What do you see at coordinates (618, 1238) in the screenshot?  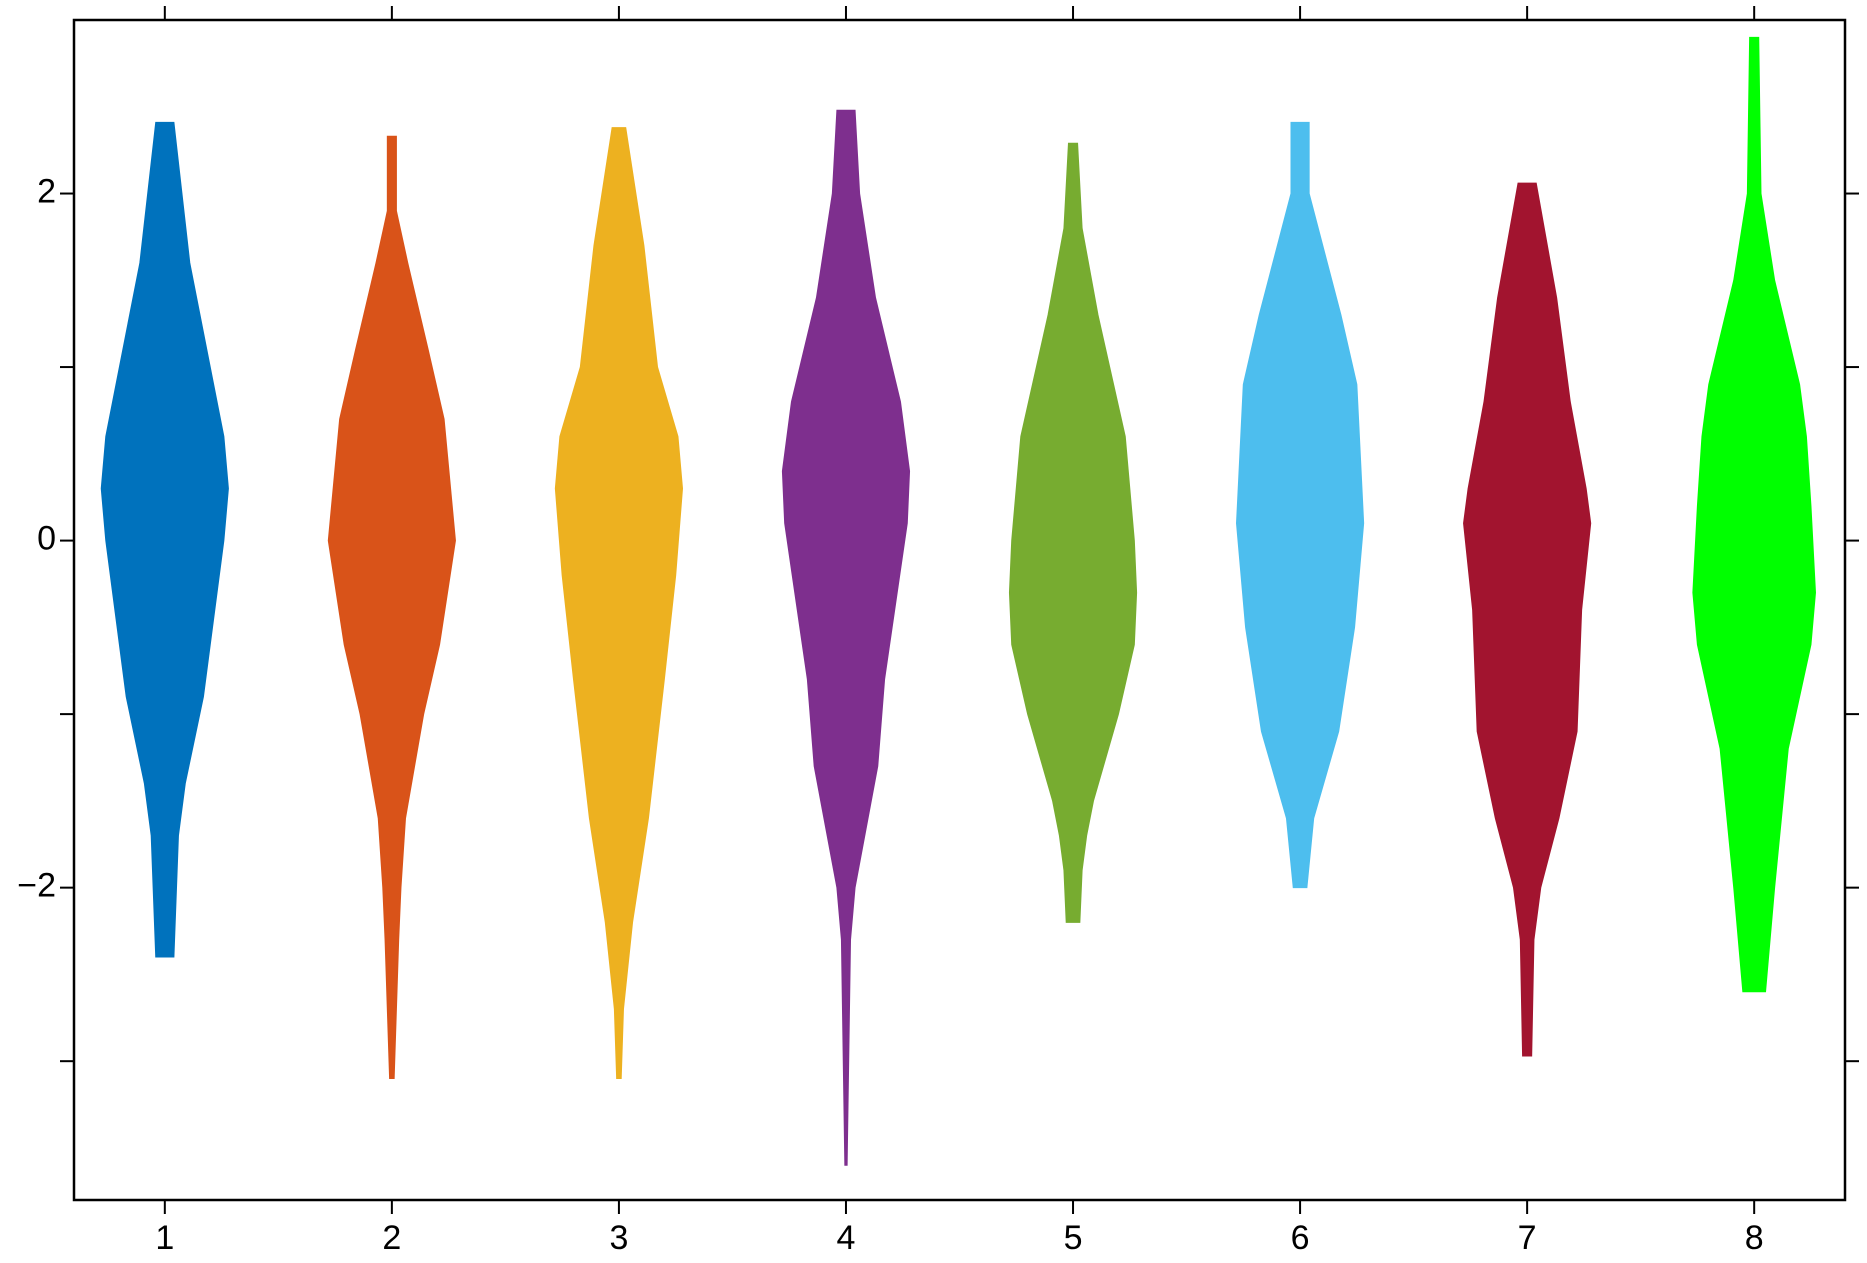 I see `x-tick-label: 3` at bounding box center [618, 1238].